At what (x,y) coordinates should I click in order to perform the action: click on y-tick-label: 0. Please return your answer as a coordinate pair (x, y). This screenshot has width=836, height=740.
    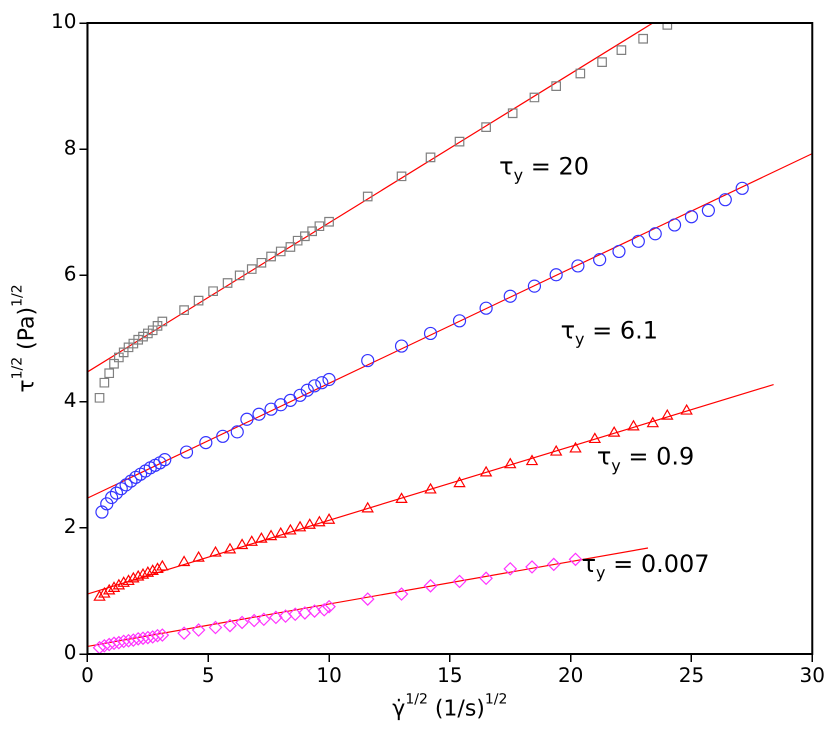
    Looking at the image, I should click on (70, 652).